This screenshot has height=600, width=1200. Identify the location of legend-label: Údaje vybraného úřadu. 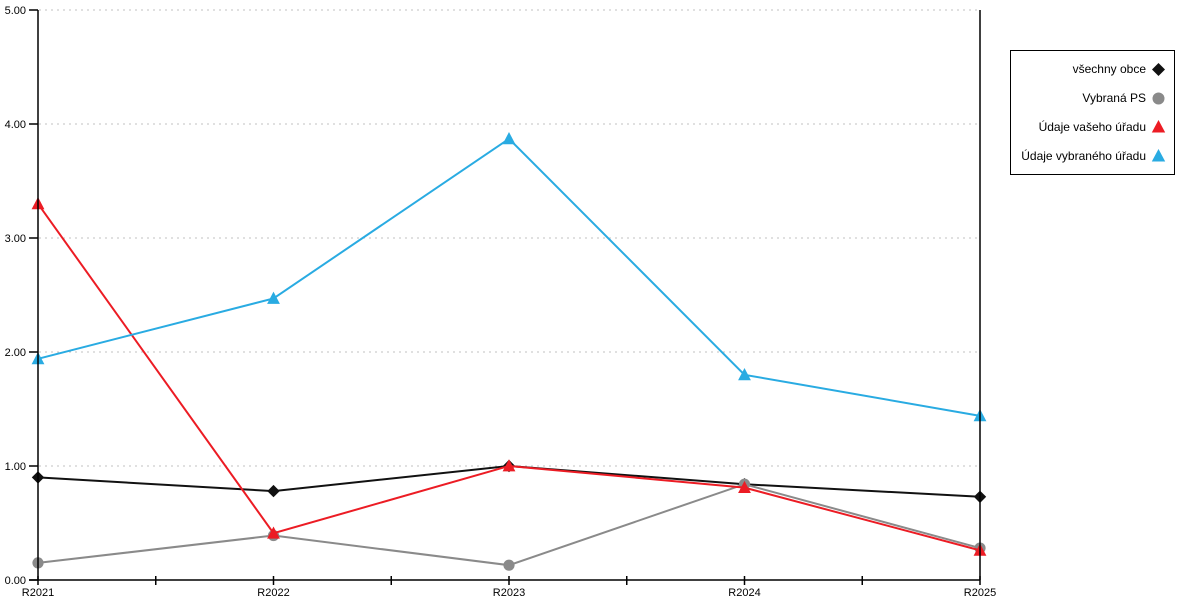
(1083, 155).